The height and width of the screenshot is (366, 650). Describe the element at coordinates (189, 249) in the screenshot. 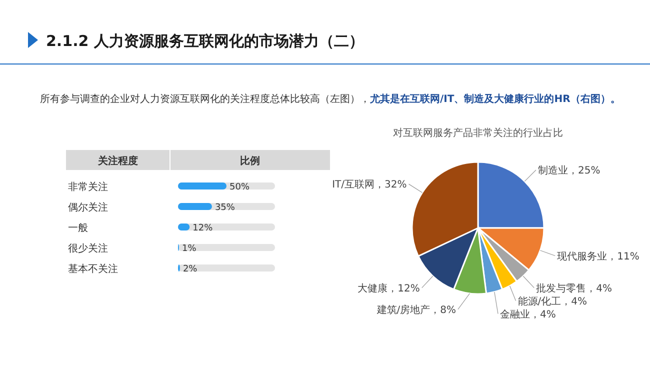

I see `data-label: 1%` at that location.